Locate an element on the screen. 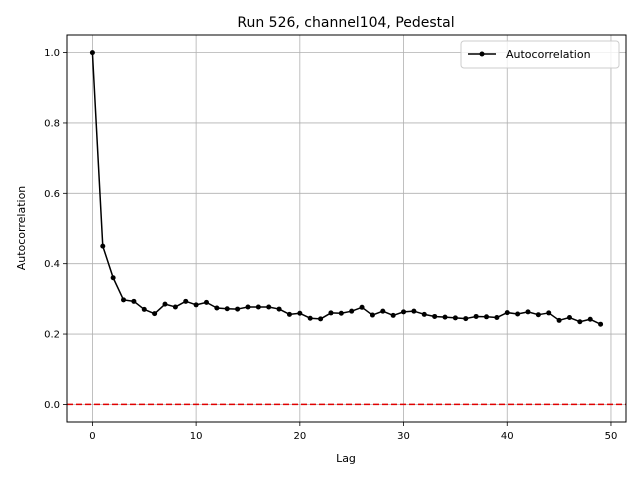 The width and height of the screenshot is (640, 480). x-axis-ticks: 0 10 20 30 40 50 is located at coordinates (353, 432).